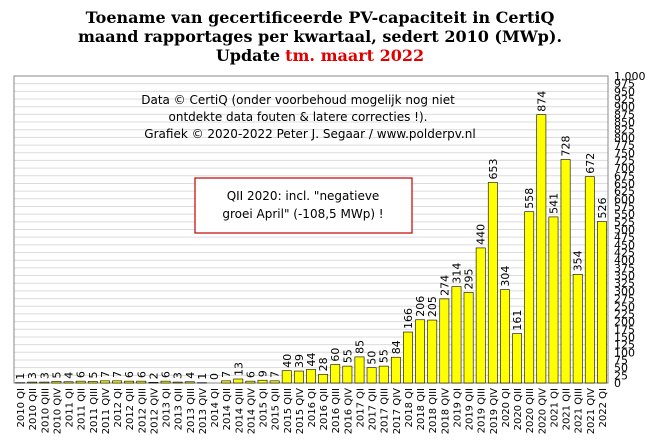  Describe the element at coordinates (624, 153) in the screenshot. I see `y-tick-label: 750` at that location.